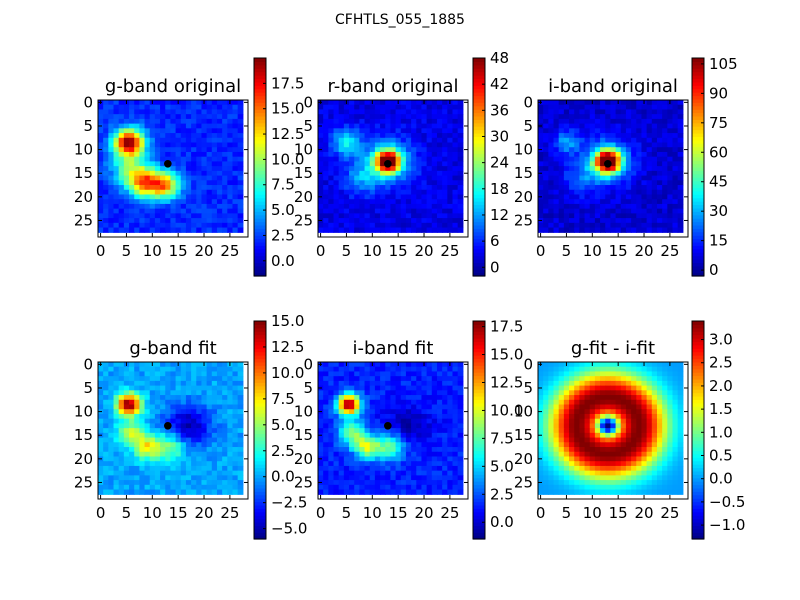  I want to click on y-tick-label: 10, so click(303, 412).